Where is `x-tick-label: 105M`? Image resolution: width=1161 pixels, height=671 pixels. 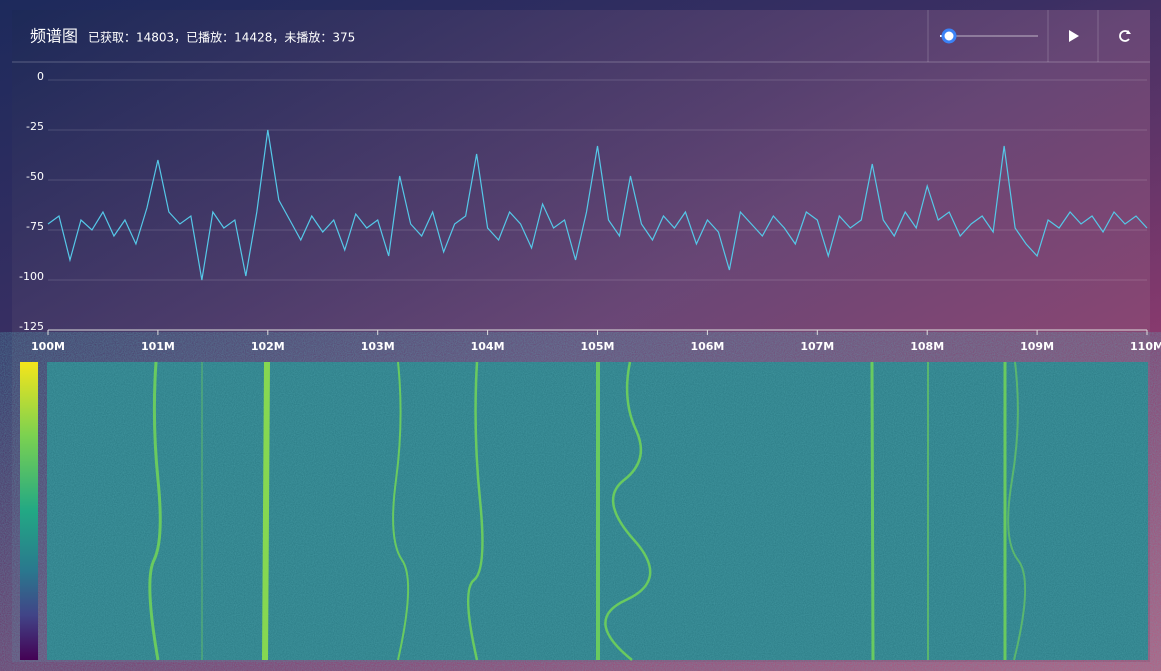 x-tick-label: 105M is located at coordinates (598, 346).